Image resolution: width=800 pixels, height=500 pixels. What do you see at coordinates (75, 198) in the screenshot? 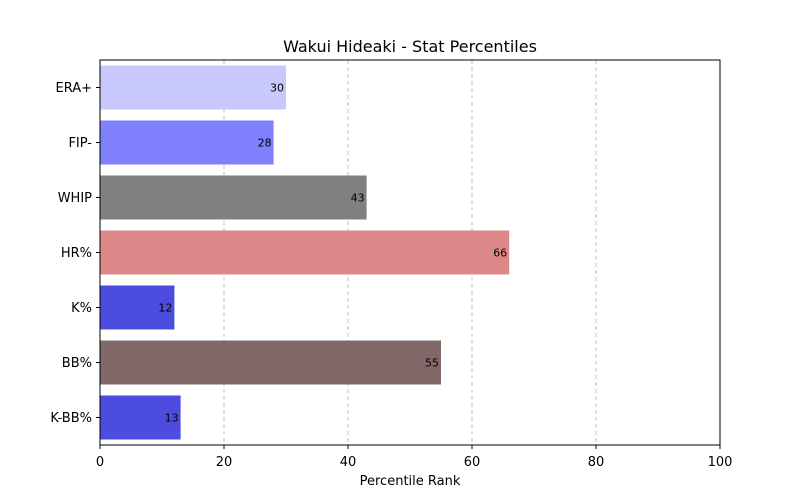
I see `y-tick-label-2: WHIP` at bounding box center [75, 198].